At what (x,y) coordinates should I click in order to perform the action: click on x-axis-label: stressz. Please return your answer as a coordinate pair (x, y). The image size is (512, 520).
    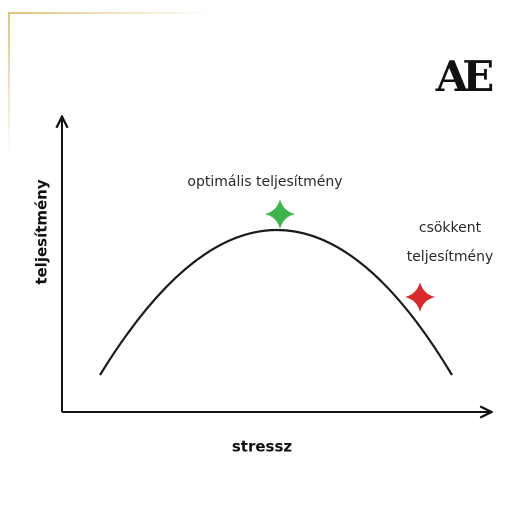
    Looking at the image, I should click on (262, 447).